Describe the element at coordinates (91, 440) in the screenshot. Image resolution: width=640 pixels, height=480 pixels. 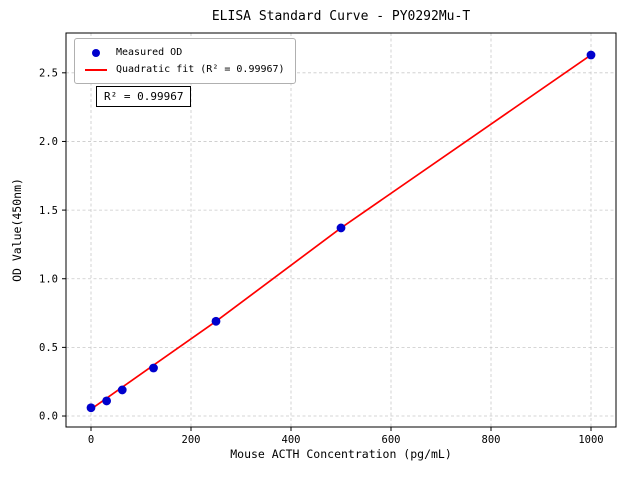
I see `x-tick-label: 0` at that location.